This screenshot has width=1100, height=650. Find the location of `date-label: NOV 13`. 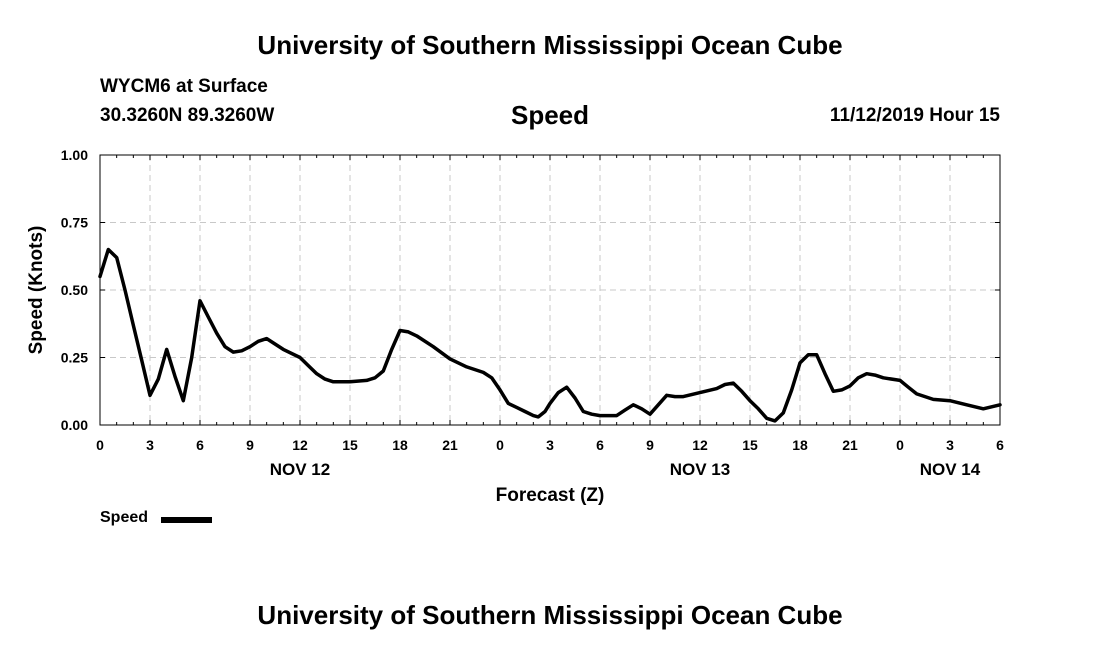

date-label: NOV 13 is located at coordinates (700, 469).